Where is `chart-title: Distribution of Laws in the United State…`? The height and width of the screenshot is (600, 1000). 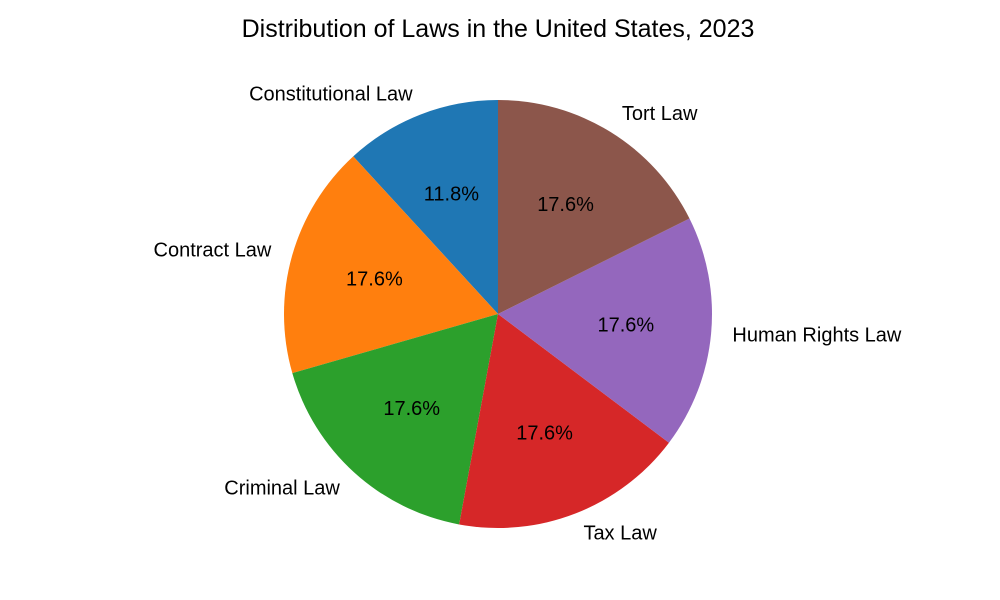 chart-title: Distribution of Laws in the United State… is located at coordinates (498, 29).